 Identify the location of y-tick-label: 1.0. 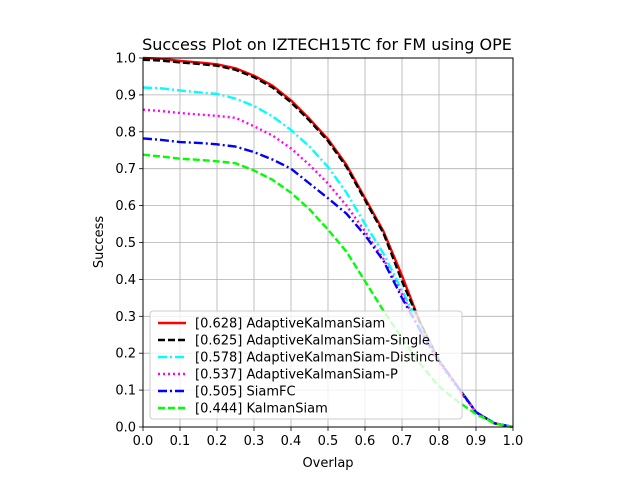
(125, 59).